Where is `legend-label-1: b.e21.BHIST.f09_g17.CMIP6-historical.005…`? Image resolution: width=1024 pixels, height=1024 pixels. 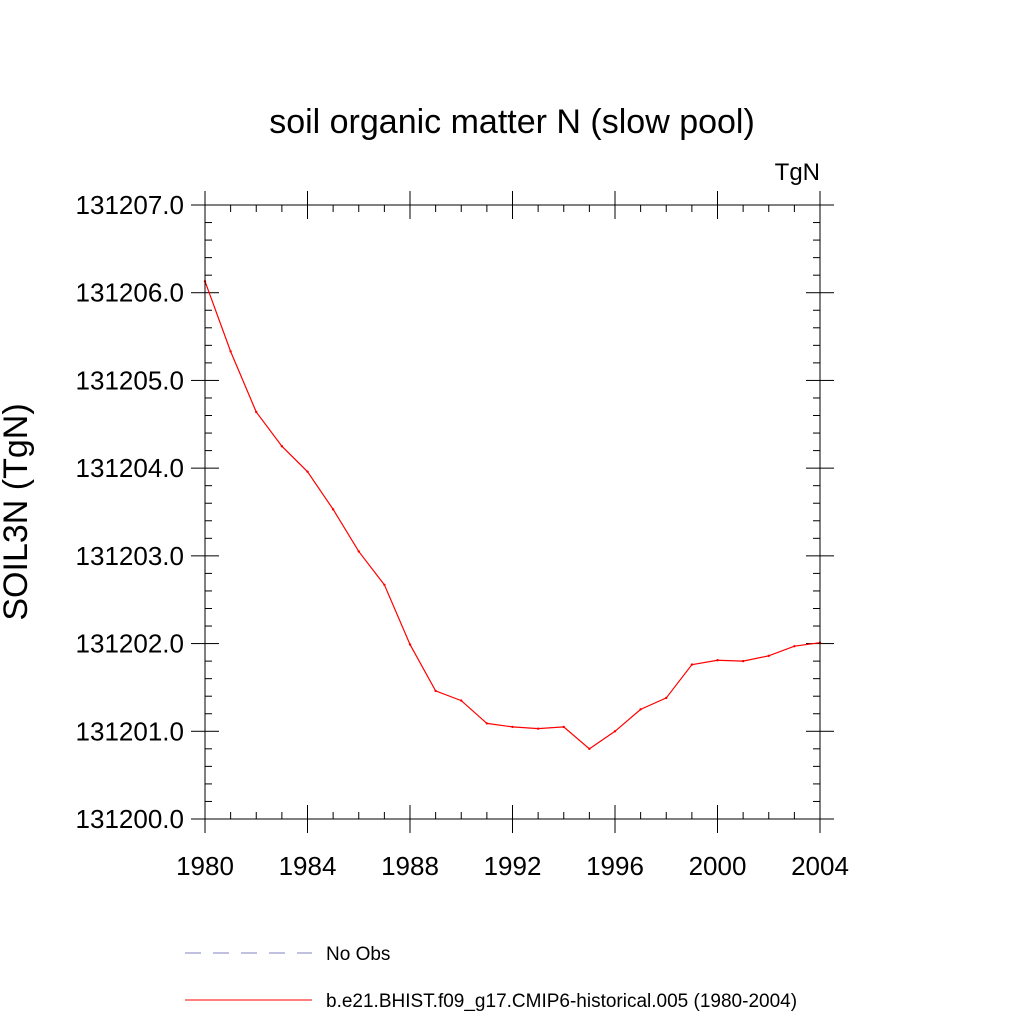
legend-label-1: b.e21.BHIST.f09_g17.CMIP6-historical.005… is located at coordinates (561, 1001).